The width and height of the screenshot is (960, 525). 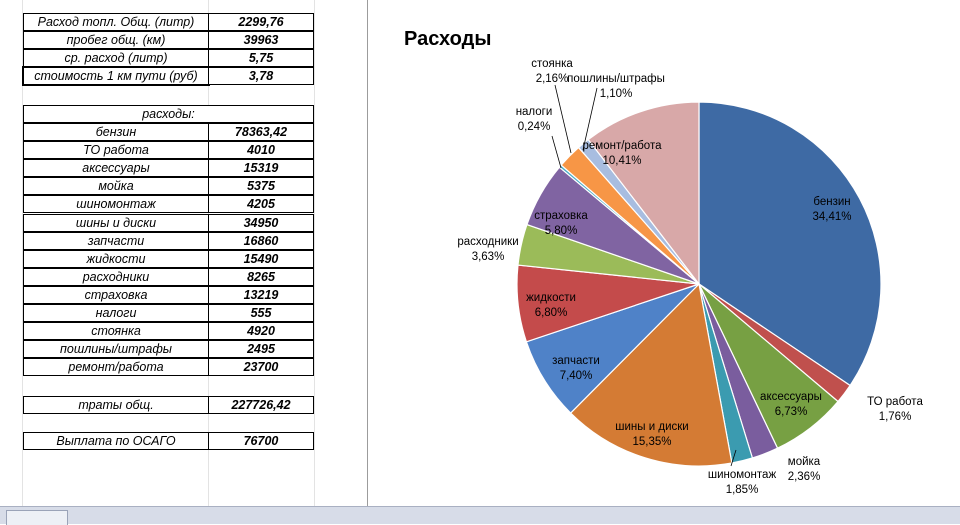 What do you see at coordinates (616, 86) in the screenshot?
I see `slice-label: пошлины/штрафы 1,10%` at bounding box center [616, 86].